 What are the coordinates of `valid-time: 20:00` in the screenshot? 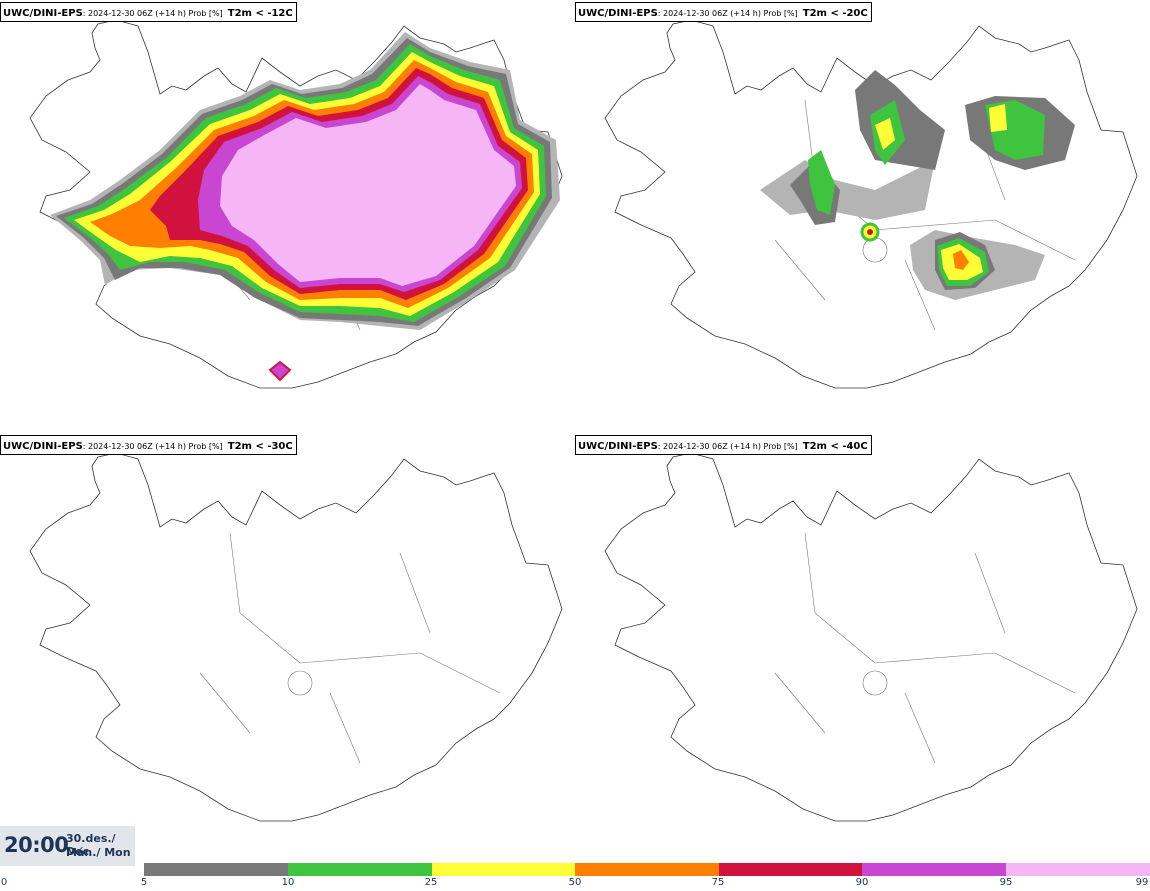 It's located at (36, 845).